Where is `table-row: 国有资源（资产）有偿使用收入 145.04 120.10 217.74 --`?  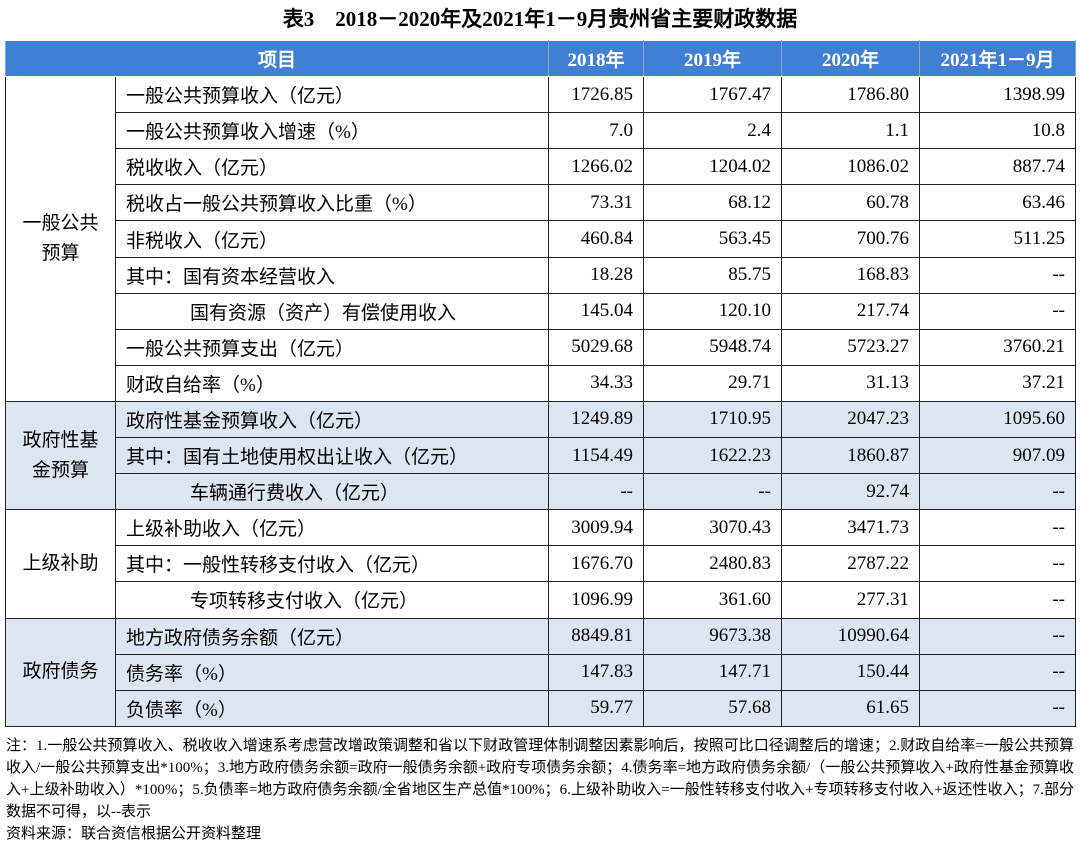
table-row: 国有资源（资产）有偿使用收入 145.04 120.10 217.74 -- is located at coordinates (541, 311).